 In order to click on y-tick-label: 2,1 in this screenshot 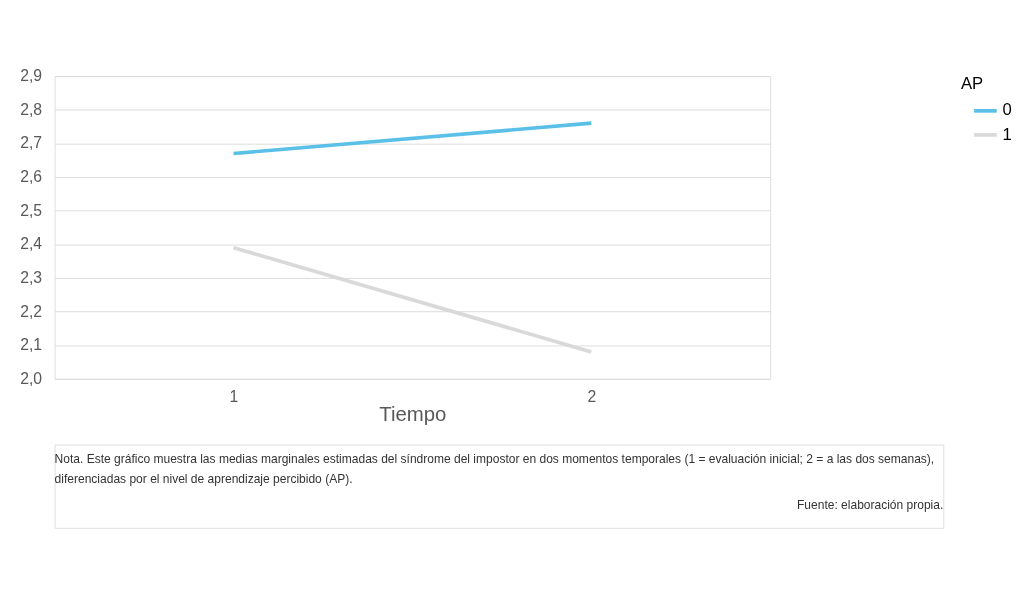, I will do `click(31, 345)`.